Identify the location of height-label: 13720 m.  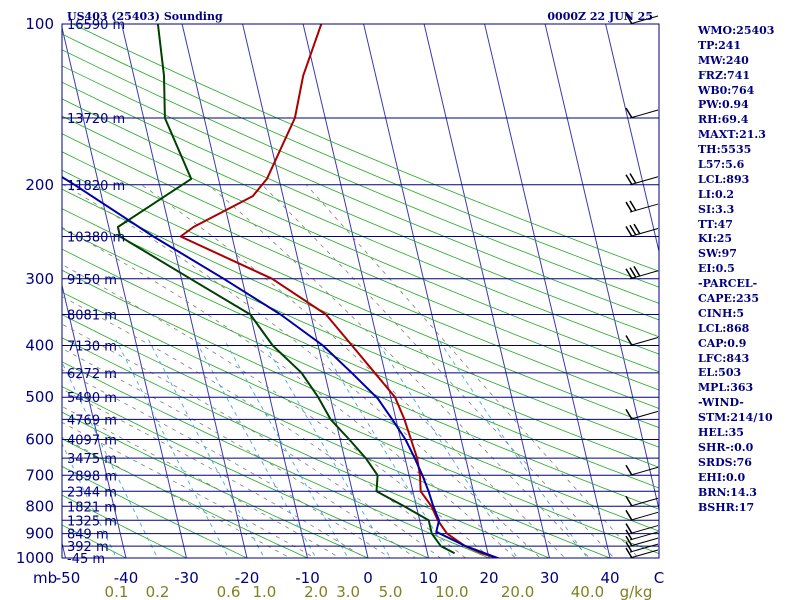
(96, 119).